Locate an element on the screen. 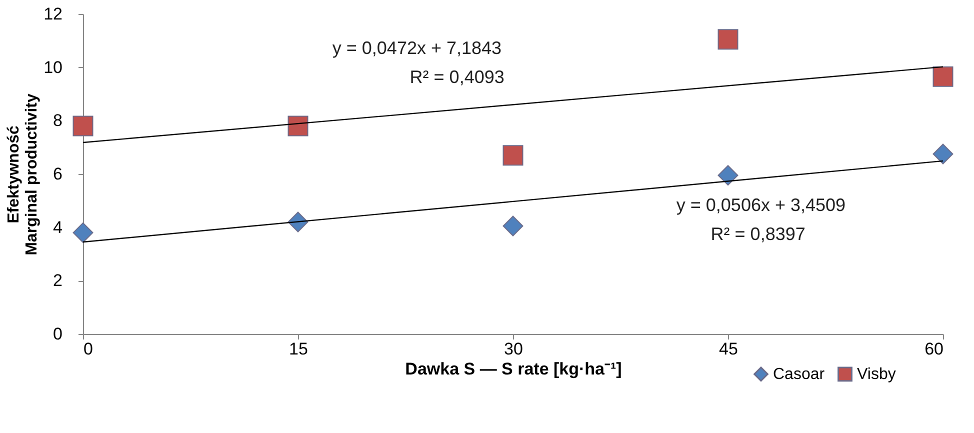  annotation: y = 0,0472x + 7,1843 is located at coordinates (417, 48).